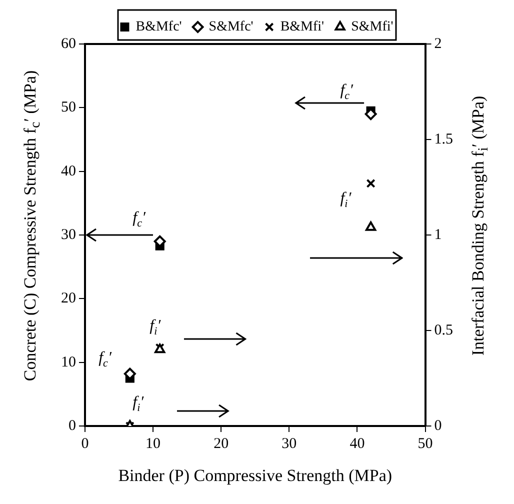  What do you see at coordinates (159, 27) in the screenshot?
I see `legend-label: B&Mfc'` at bounding box center [159, 27].